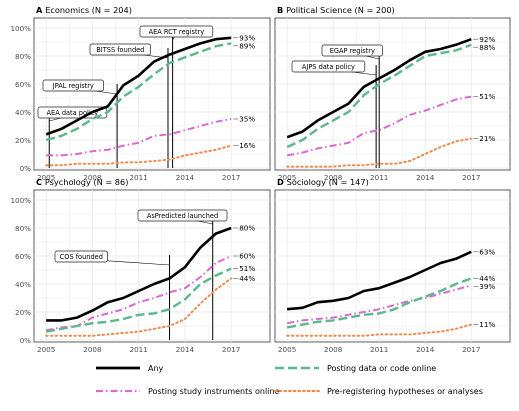 The image size is (519, 411). I want to click on annotation-label: AJPS data policy, so click(328, 67).